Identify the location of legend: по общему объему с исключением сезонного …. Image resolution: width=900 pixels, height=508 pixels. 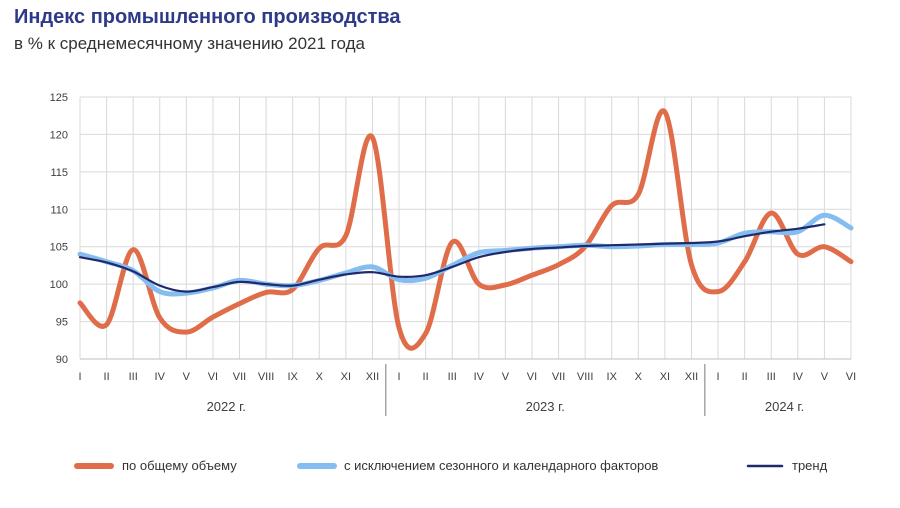
(451, 465).